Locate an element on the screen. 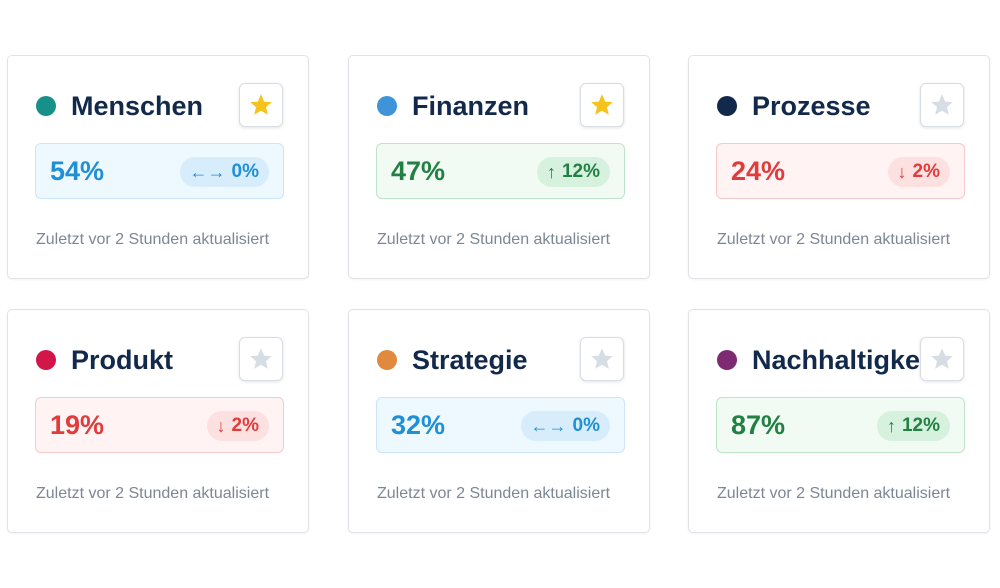 This screenshot has height=588, width=1000. card-header: Prozesse is located at coordinates (839, 106).